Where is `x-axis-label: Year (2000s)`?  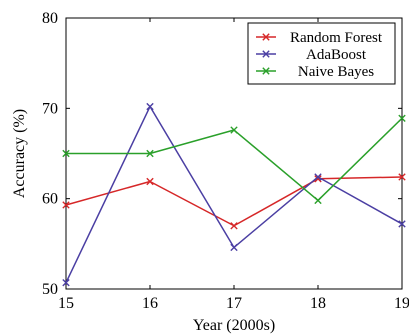 x-axis-label: Year (2000s) is located at coordinates (234, 325).